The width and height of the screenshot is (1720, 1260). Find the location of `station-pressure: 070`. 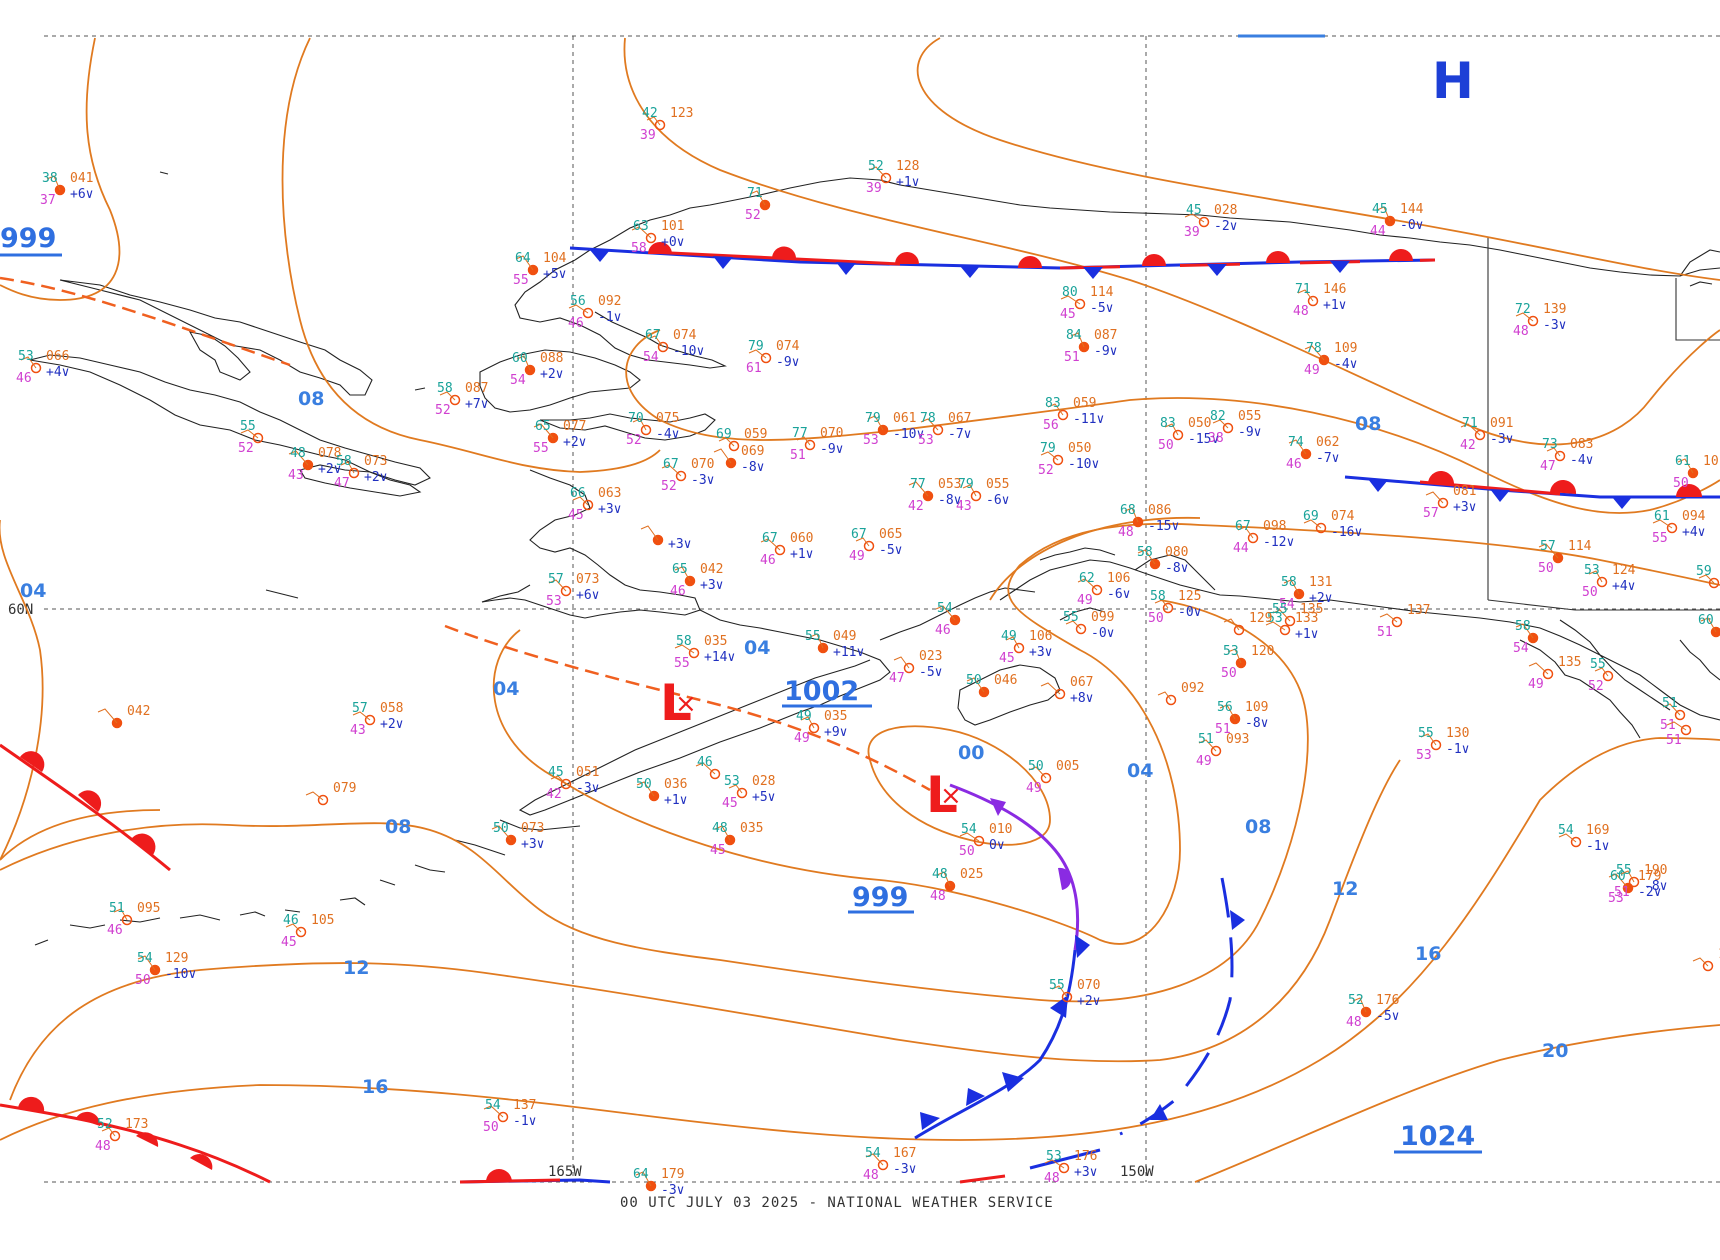

station-pressure: 070 is located at coordinates (702, 464).